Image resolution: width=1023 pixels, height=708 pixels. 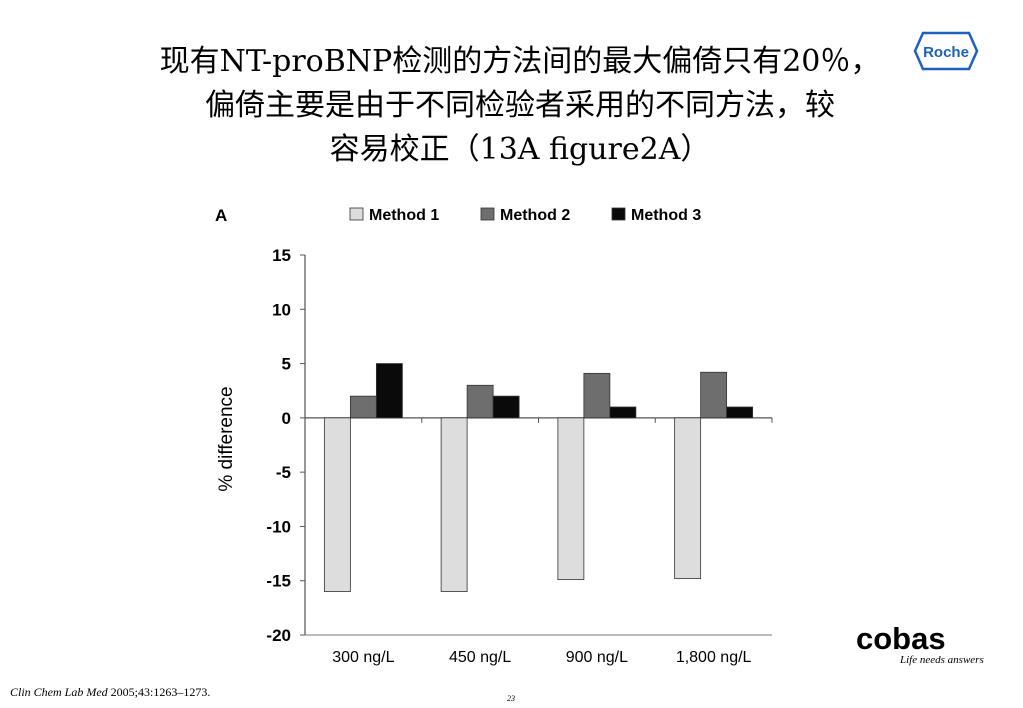 What do you see at coordinates (221, 215) in the screenshot?
I see `panel-label: A` at bounding box center [221, 215].